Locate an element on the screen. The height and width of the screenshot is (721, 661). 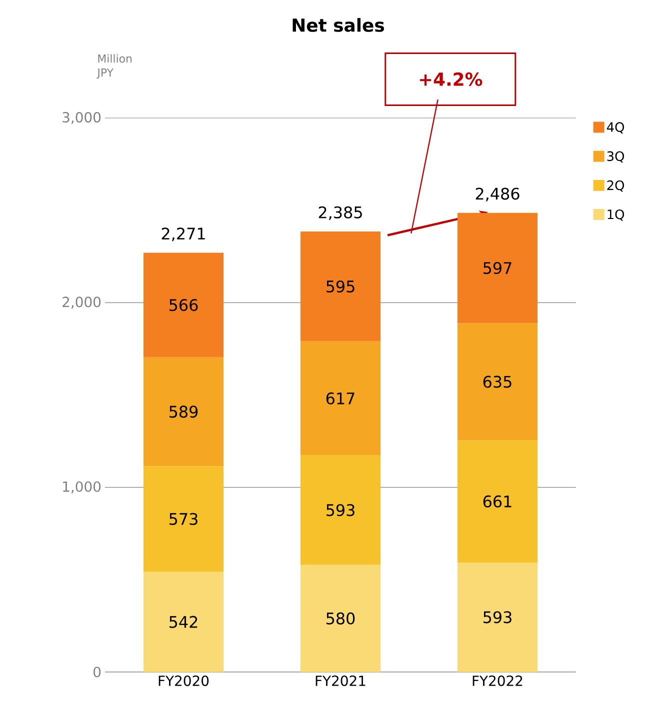
y-tick-label: 0 is located at coordinates (97, 672).